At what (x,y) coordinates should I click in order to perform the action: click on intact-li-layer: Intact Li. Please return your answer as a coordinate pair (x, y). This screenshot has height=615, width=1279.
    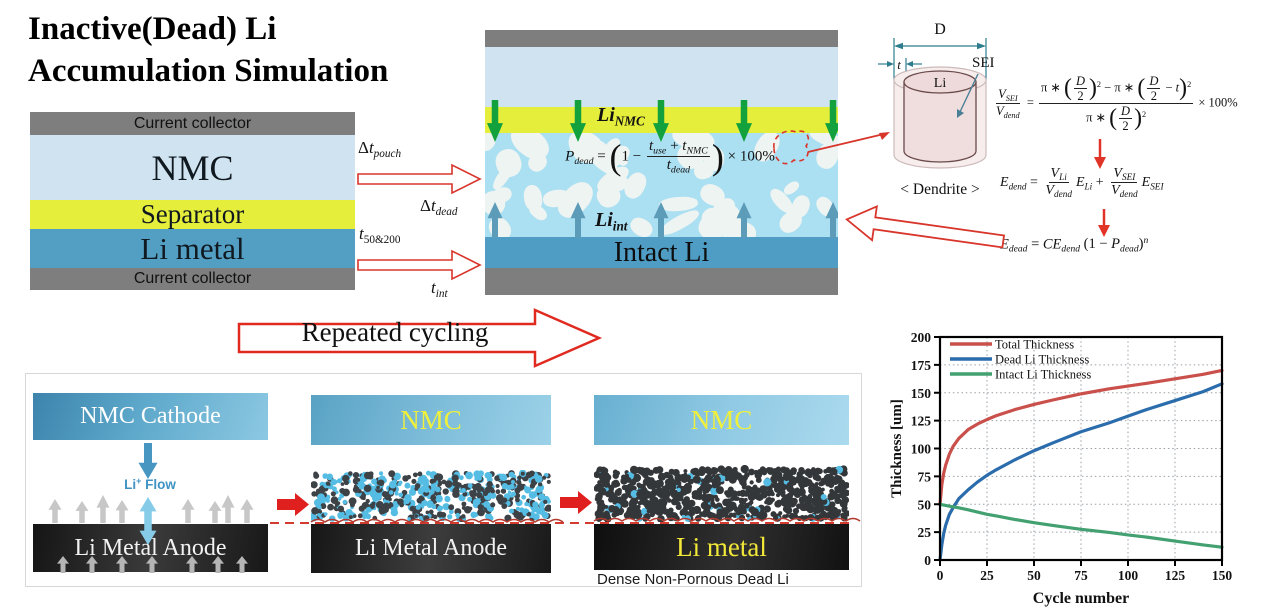
    Looking at the image, I should click on (661, 252).